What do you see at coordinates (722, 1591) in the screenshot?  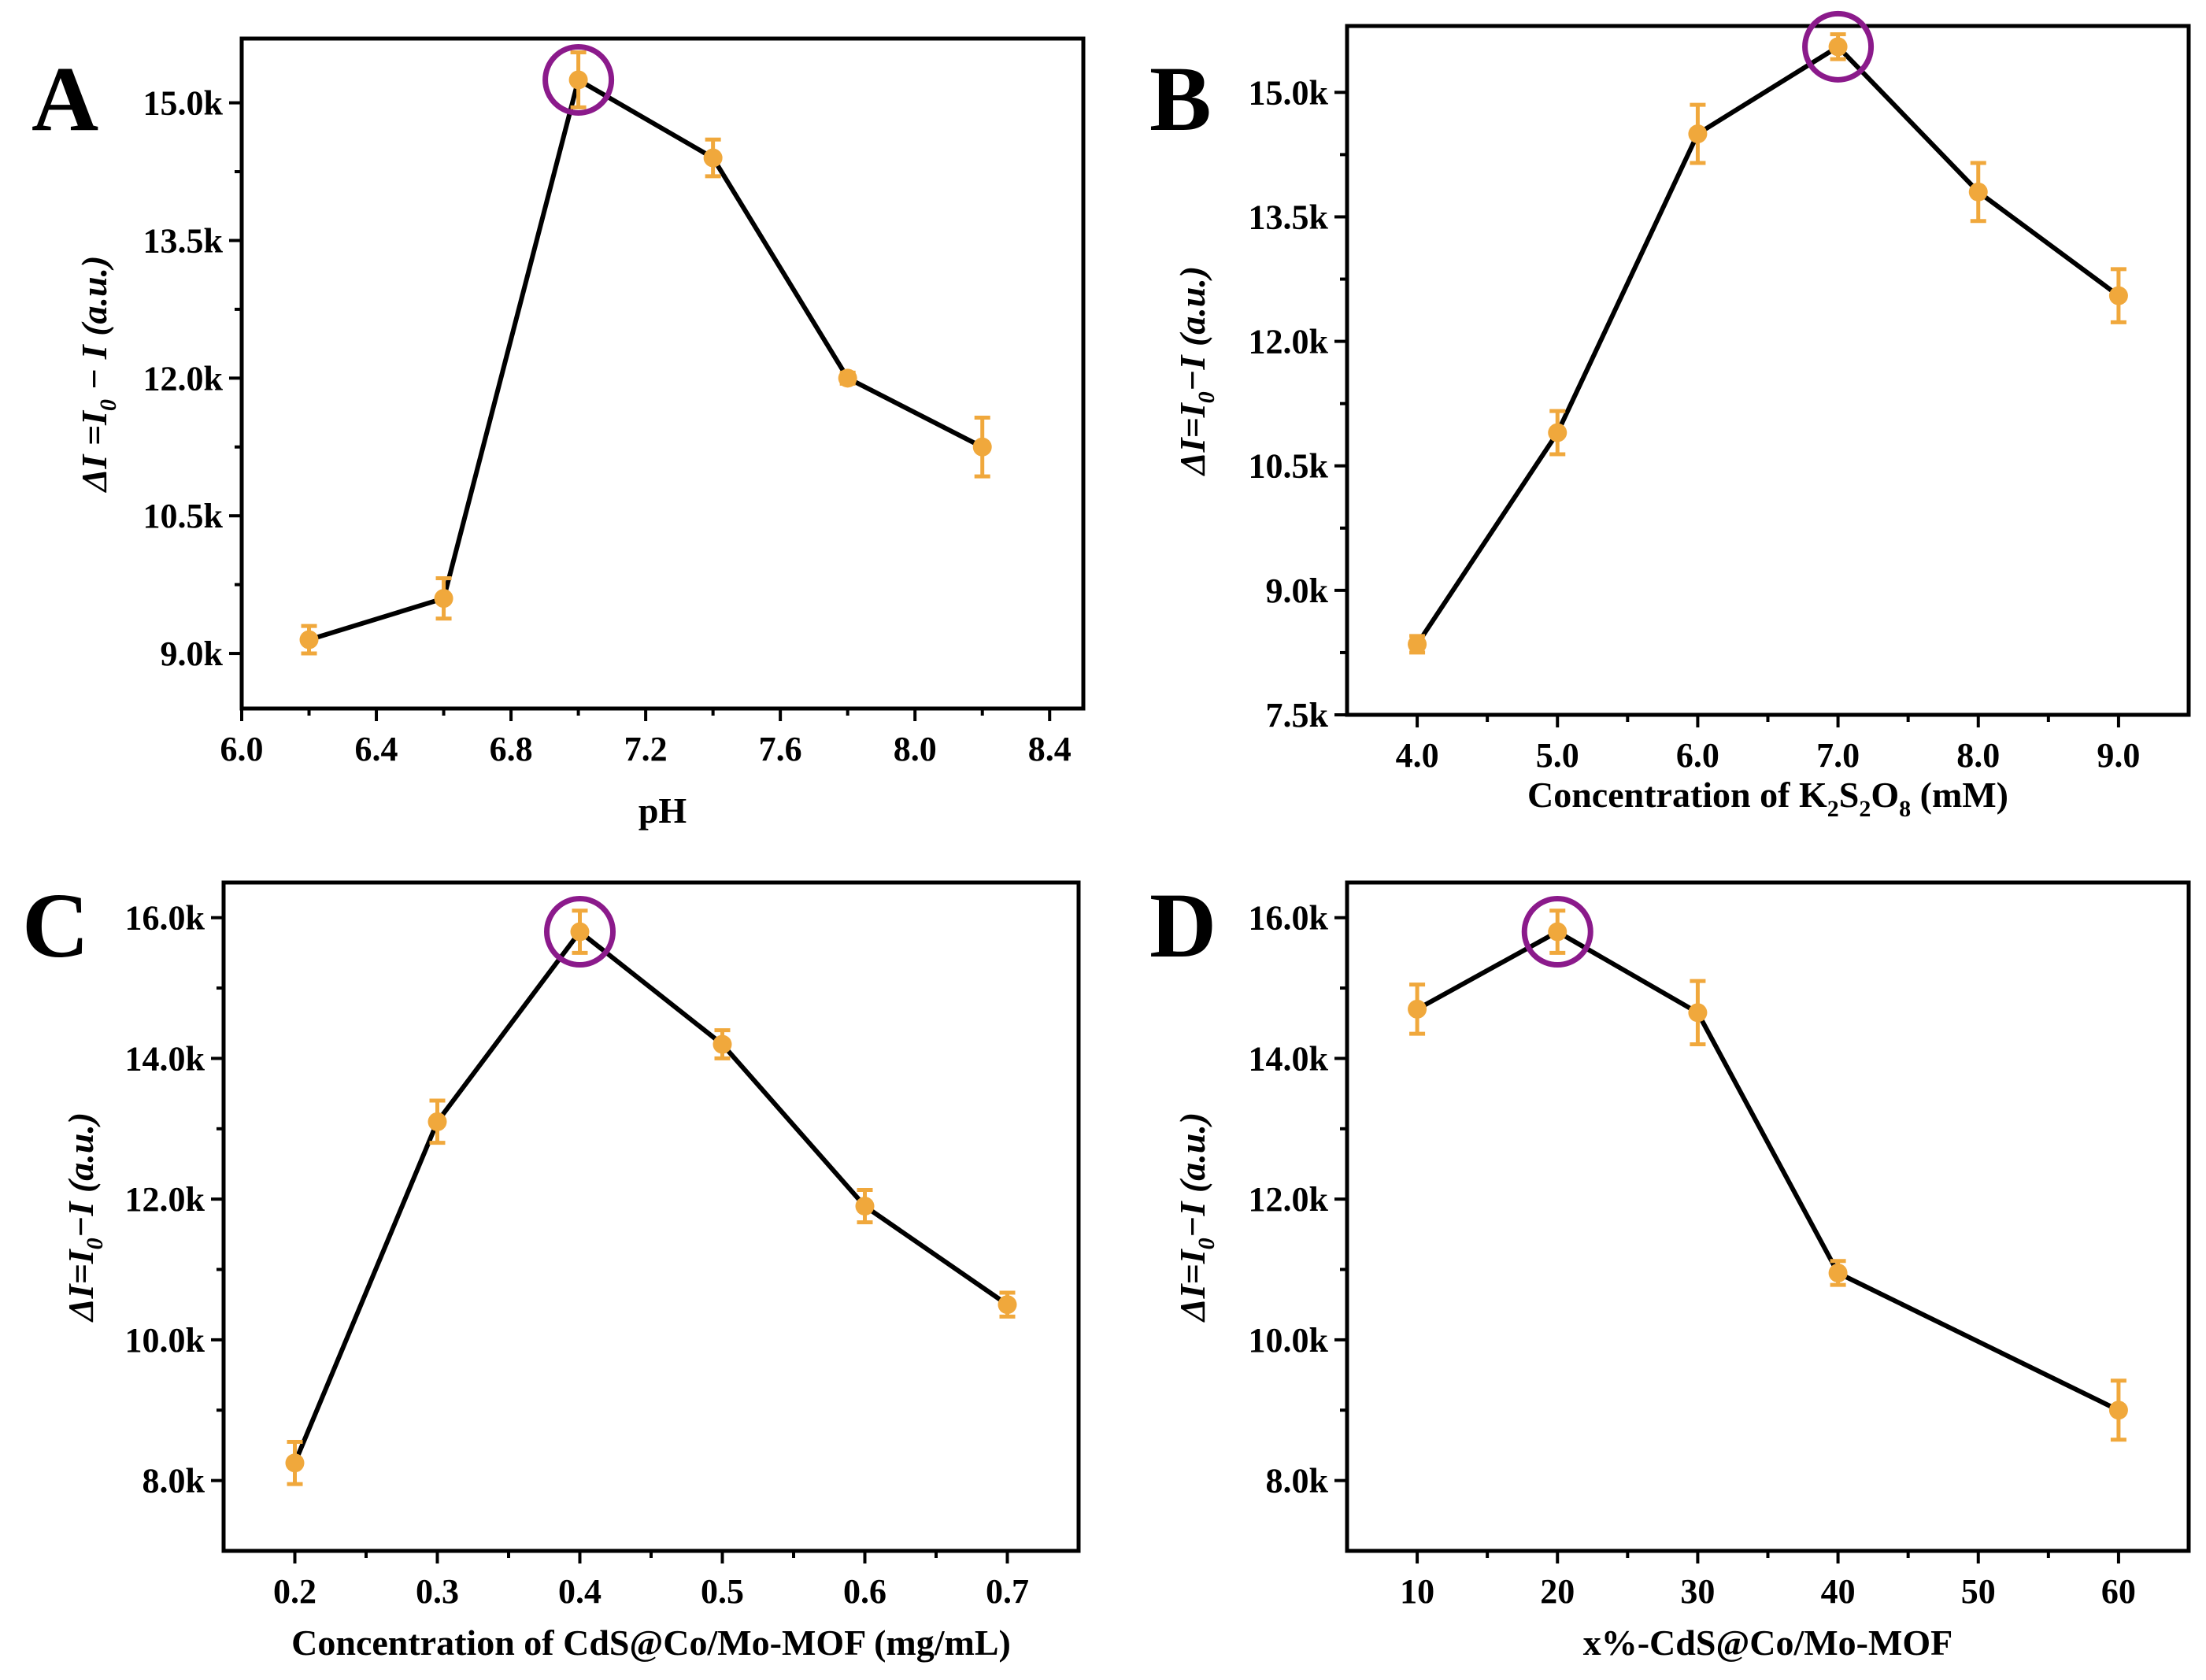 I see `x-tick-label: 0.5` at bounding box center [722, 1591].